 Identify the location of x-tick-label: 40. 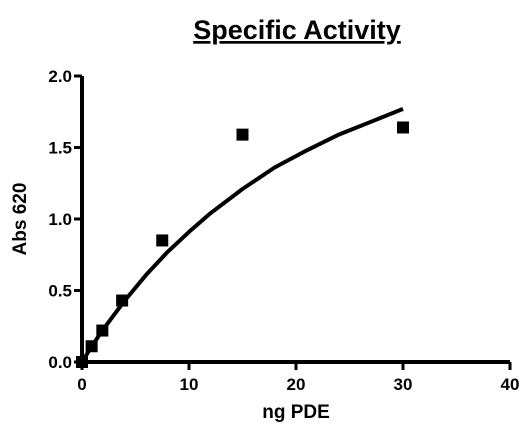
(510, 384).